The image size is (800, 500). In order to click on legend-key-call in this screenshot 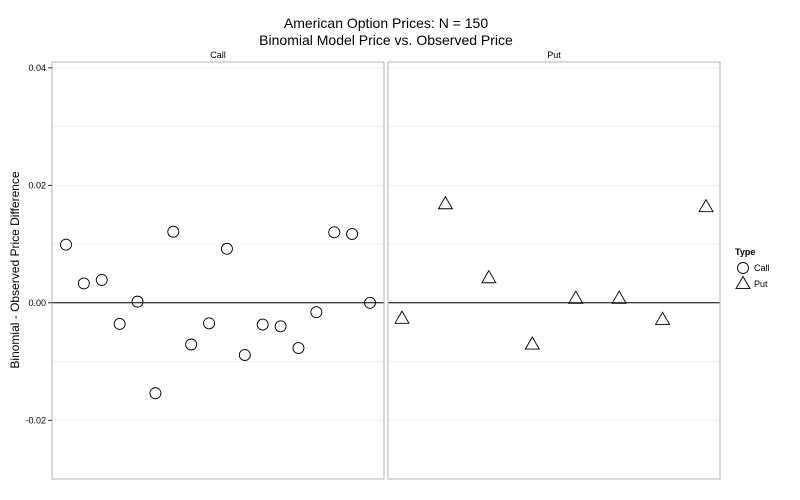, I will do `click(743, 268)`.